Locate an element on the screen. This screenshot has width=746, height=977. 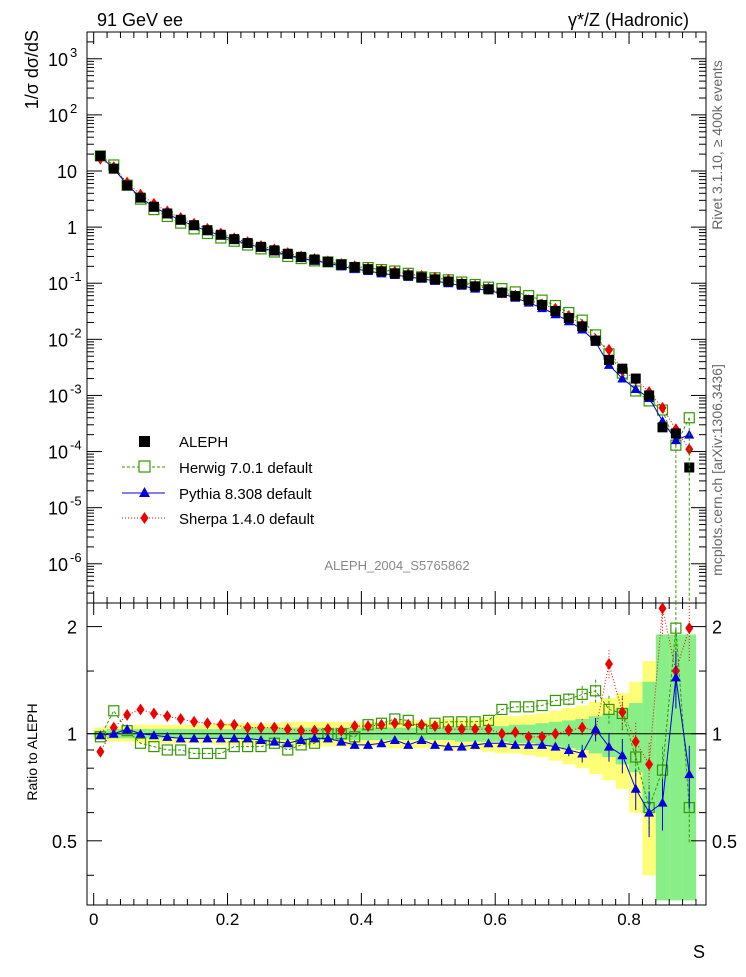
legend-label-sherpa: Sherpa 1.4.0 default is located at coordinates (247, 519).